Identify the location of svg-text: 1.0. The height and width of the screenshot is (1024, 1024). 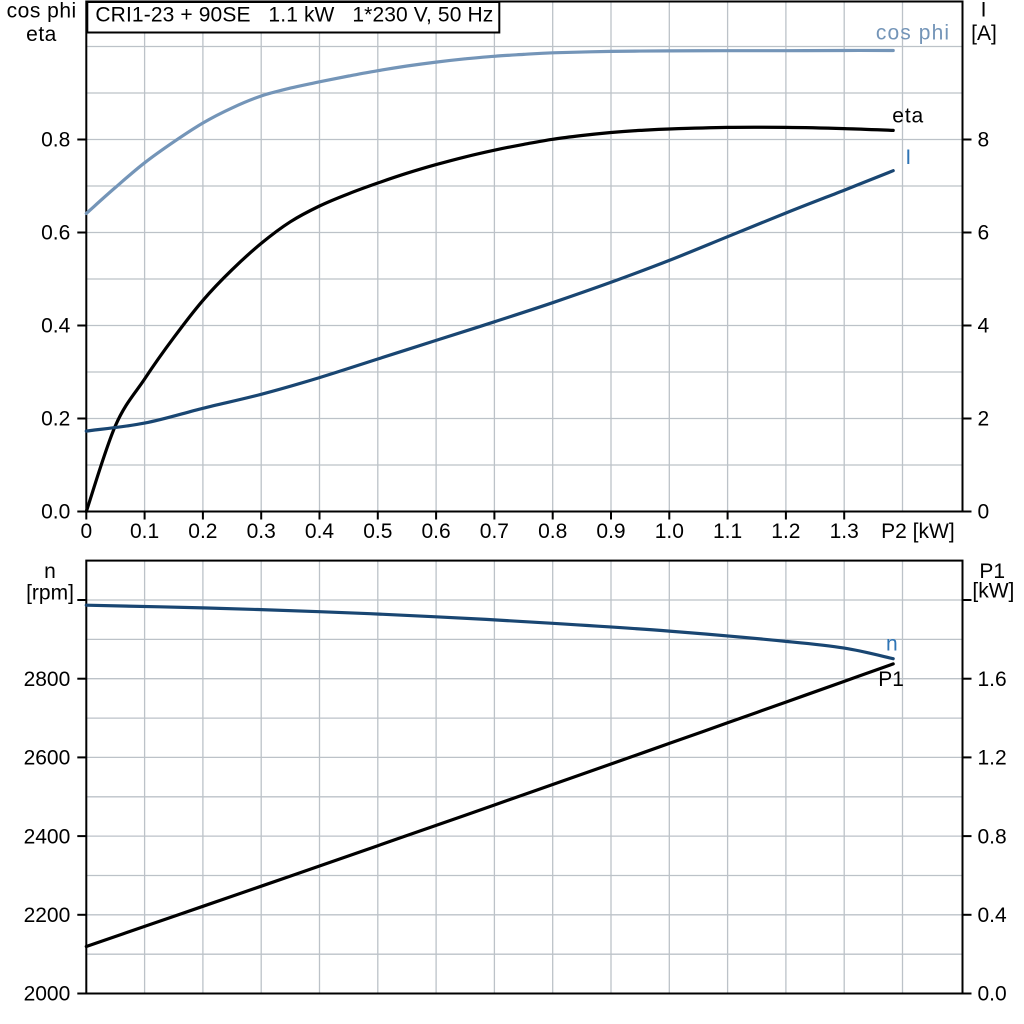
(669, 531).